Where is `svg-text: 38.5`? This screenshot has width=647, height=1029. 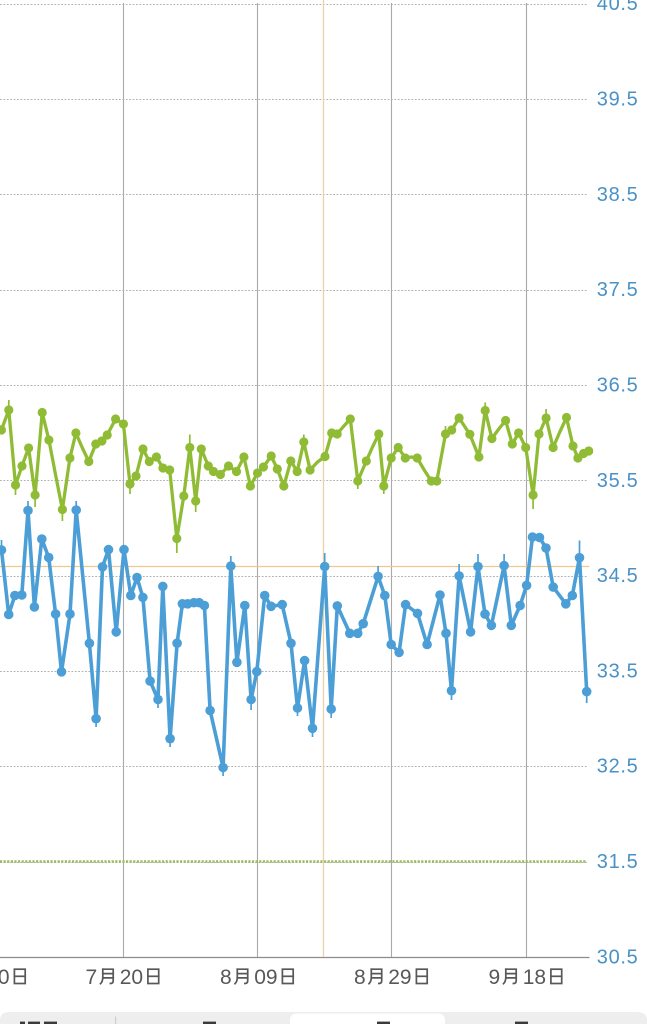 svg-text: 38.5 is located at coordinates (618, 195).